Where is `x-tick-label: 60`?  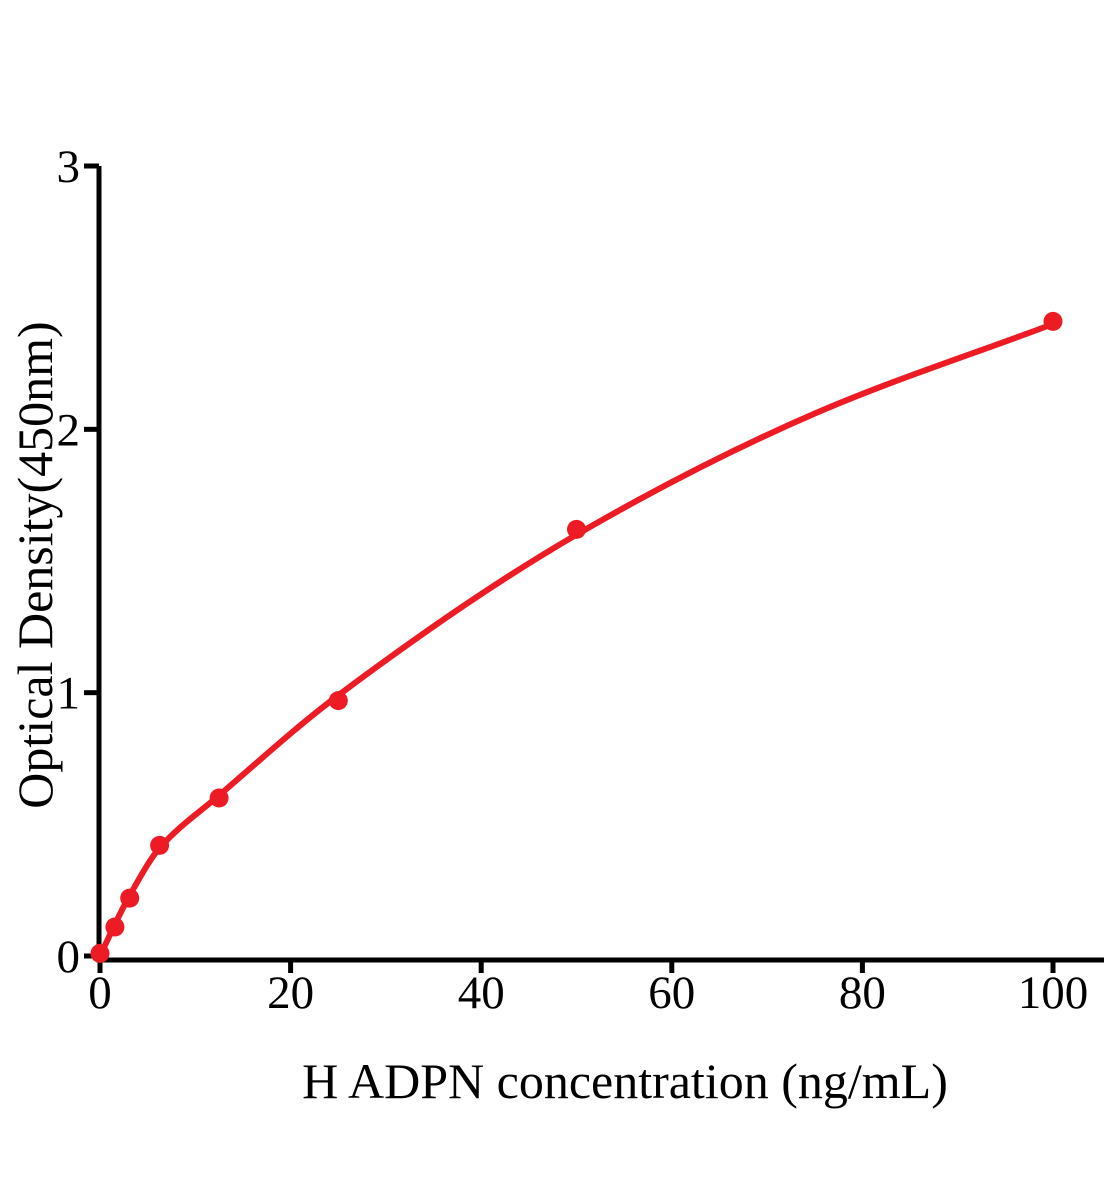
x-tick-label: 60 is located at coordinates (671, 993).